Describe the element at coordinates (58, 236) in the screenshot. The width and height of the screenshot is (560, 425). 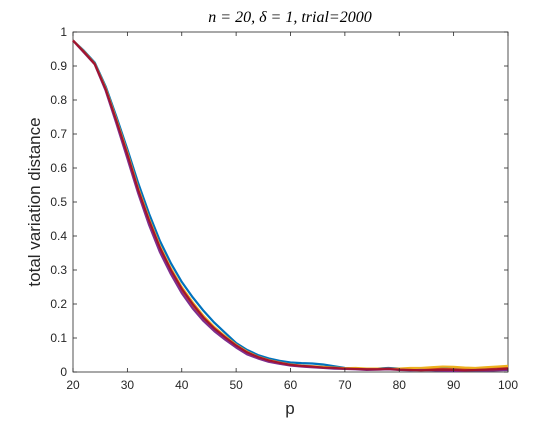
I see `y-tick-label: 0.4` at that location.